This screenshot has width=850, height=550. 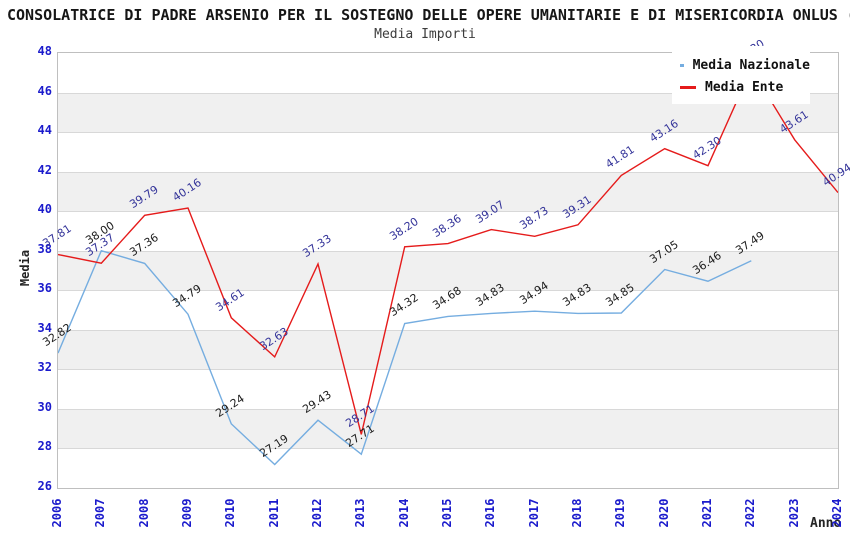 I want to click on legend-item-media-ente: Media Ente, so click(x=745, y=87).